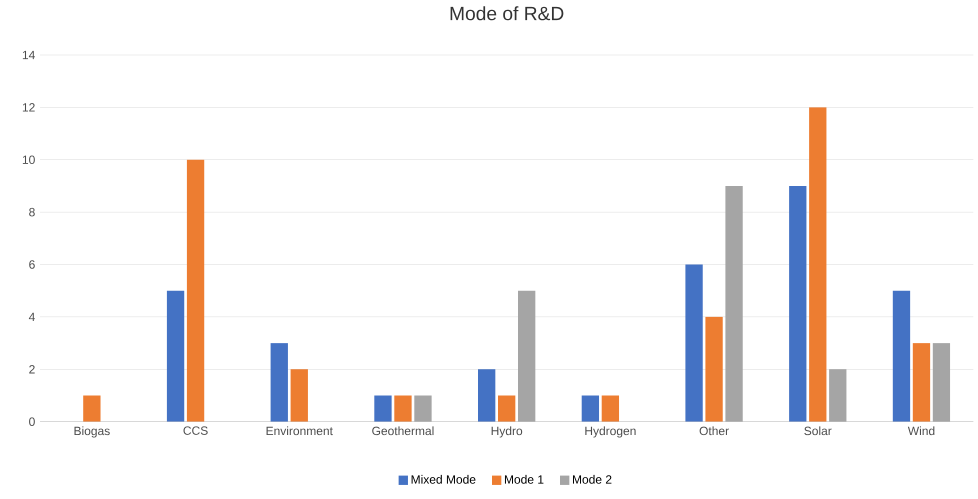  I want to click on x-tick-label: Environment, so click(299, 431).